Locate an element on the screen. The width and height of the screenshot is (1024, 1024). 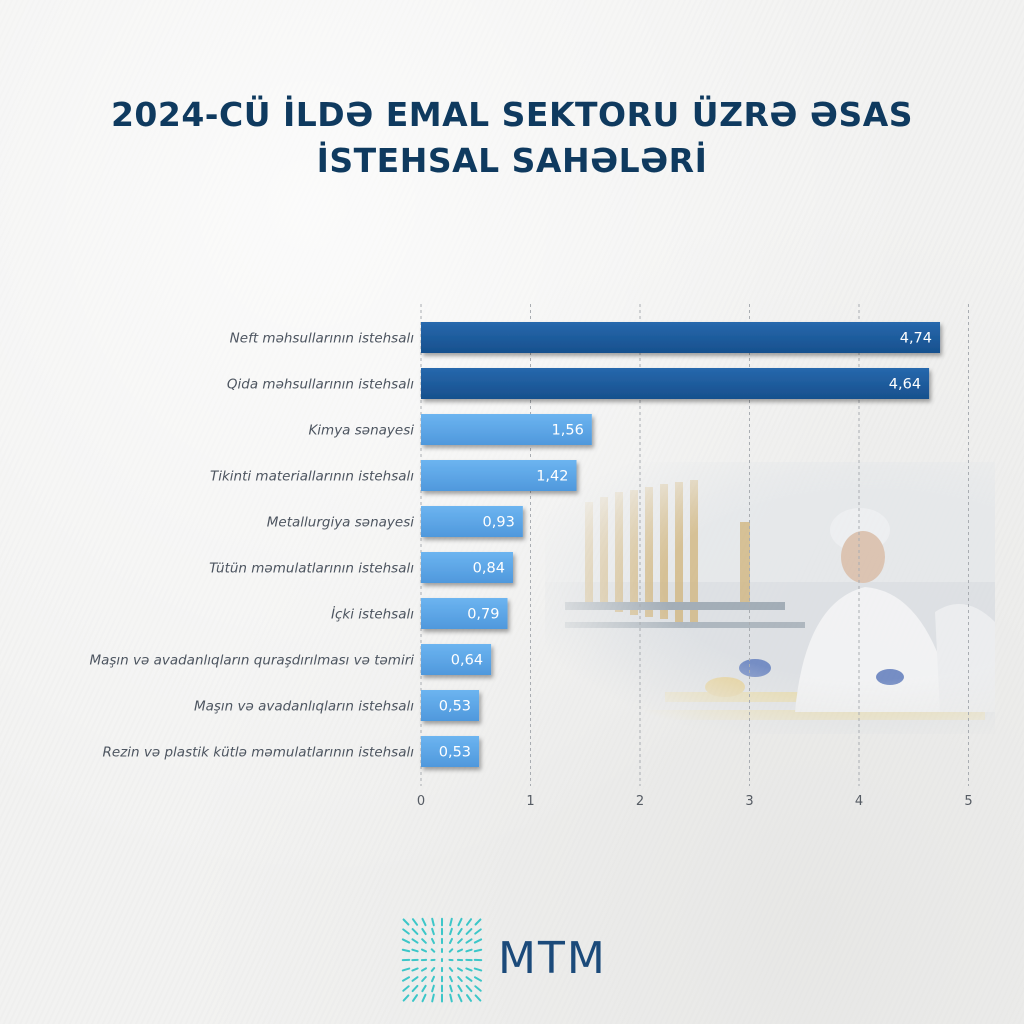
value-label: 0,84 is located at coordinates (489, 569).